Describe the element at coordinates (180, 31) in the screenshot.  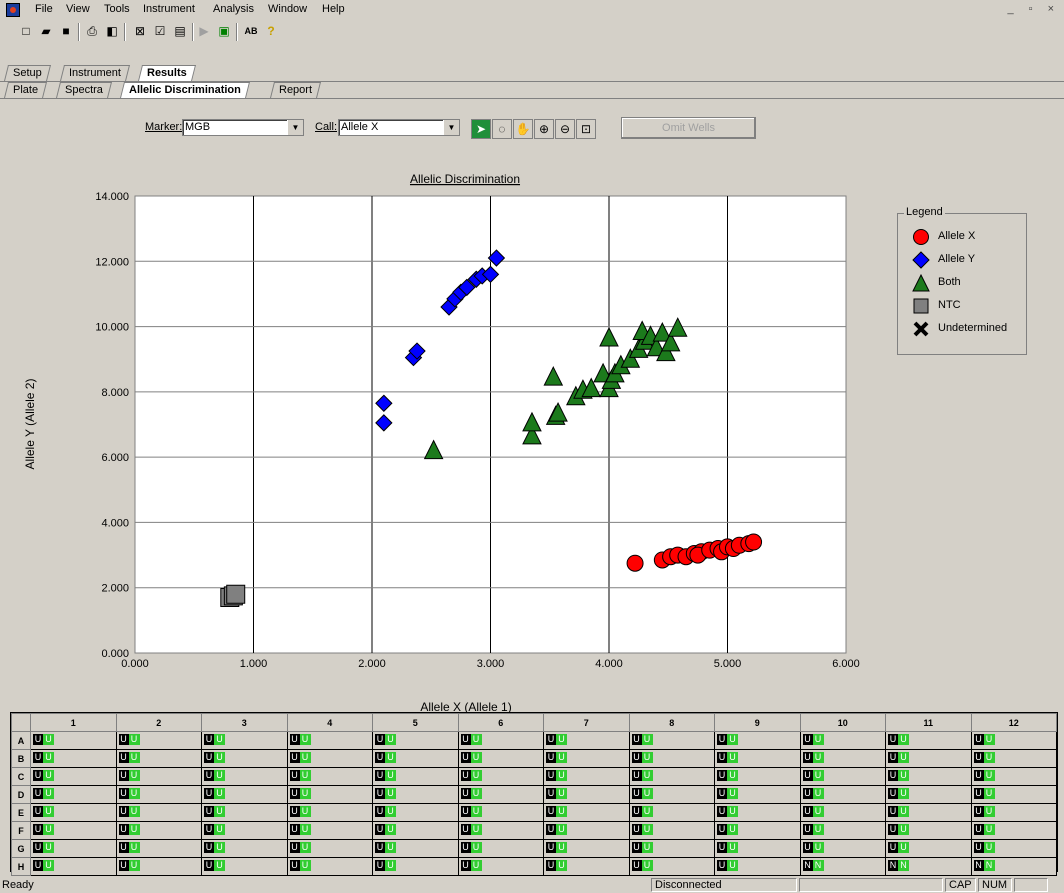
I see `display-icon: ▤` at that location.